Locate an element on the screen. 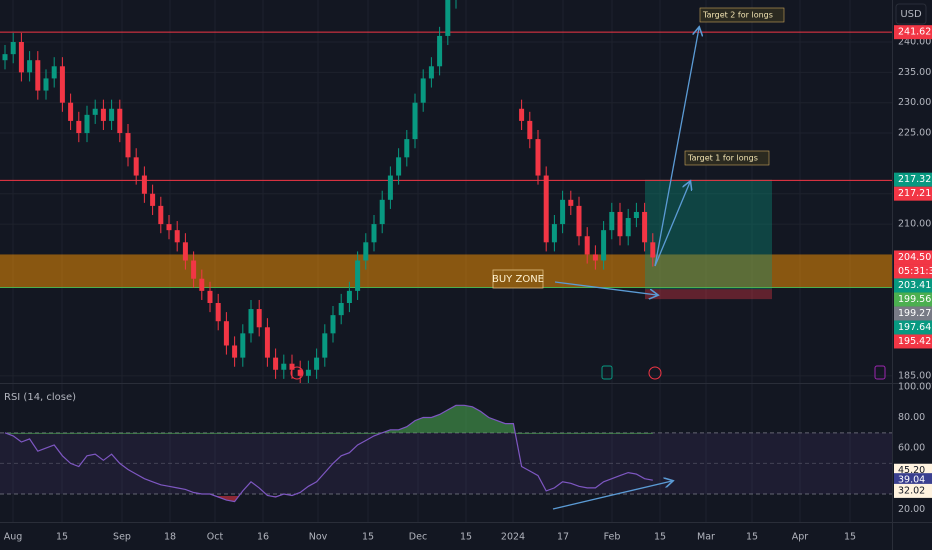  rsi-line is located at coordinates (328, 453).